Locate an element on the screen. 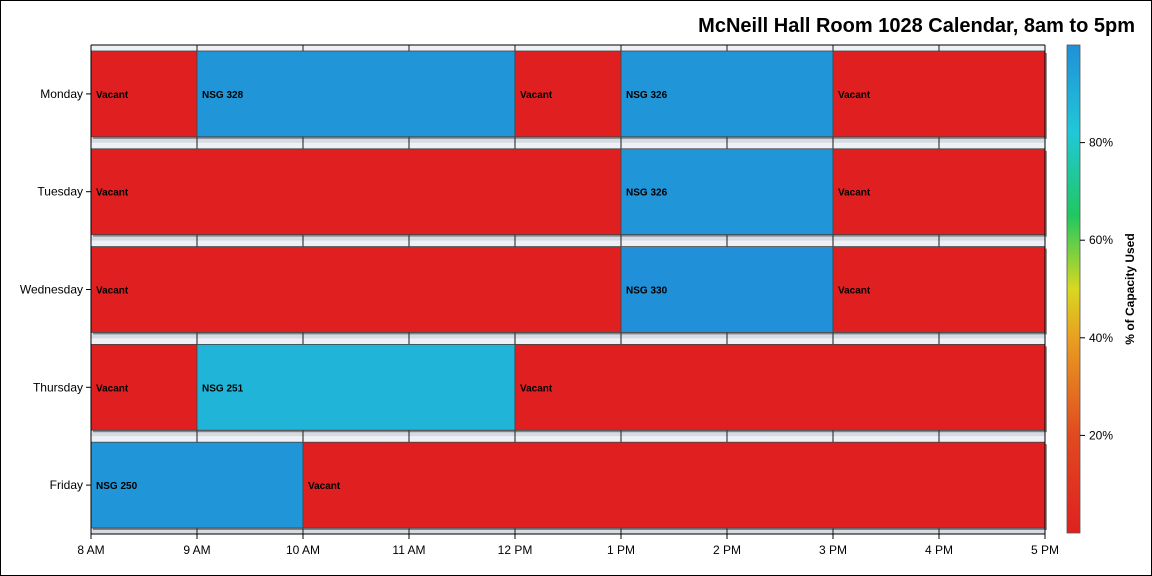 The height and width of the screenshot is (576, 1152). x-tick-label: 11 AM is located at coordinates (408, 550).